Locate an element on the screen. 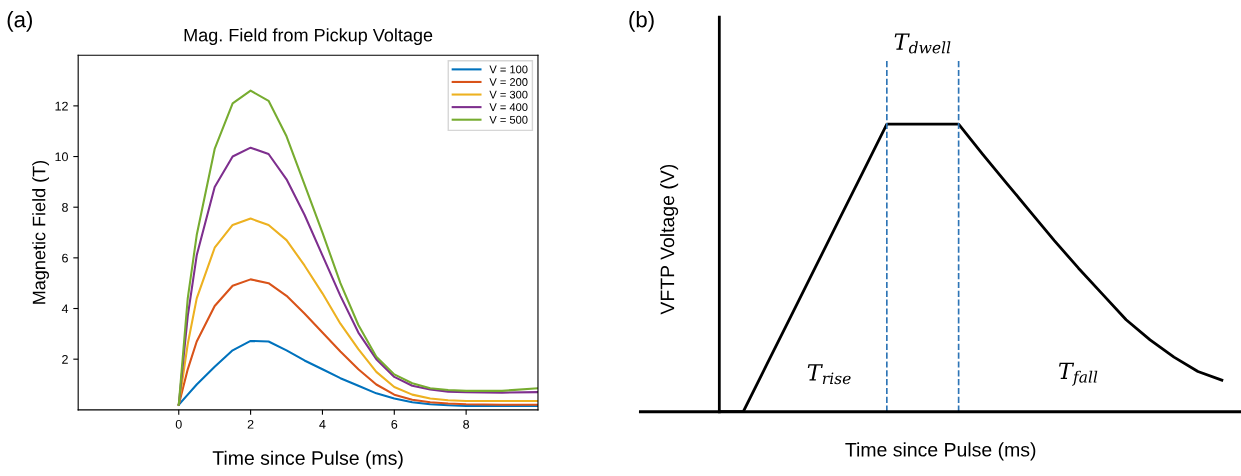 Image resolution: width=1241 pixels, height=476 pixels. legend-label: V = 200 is located at coordinates (508, 82).